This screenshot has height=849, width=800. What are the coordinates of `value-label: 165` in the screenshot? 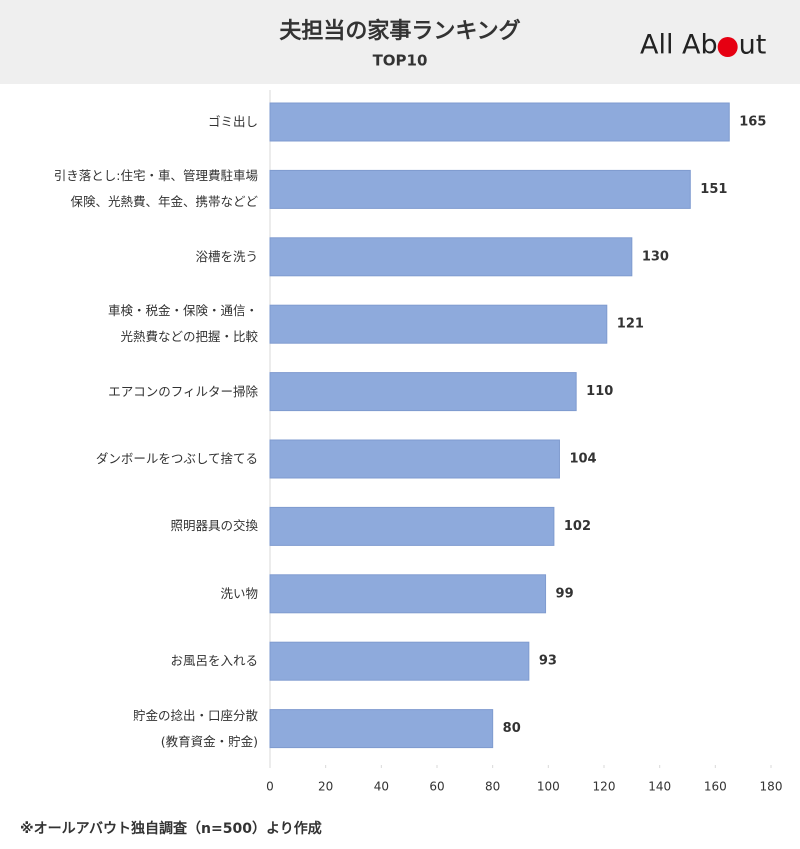 It's located at (752, 122).